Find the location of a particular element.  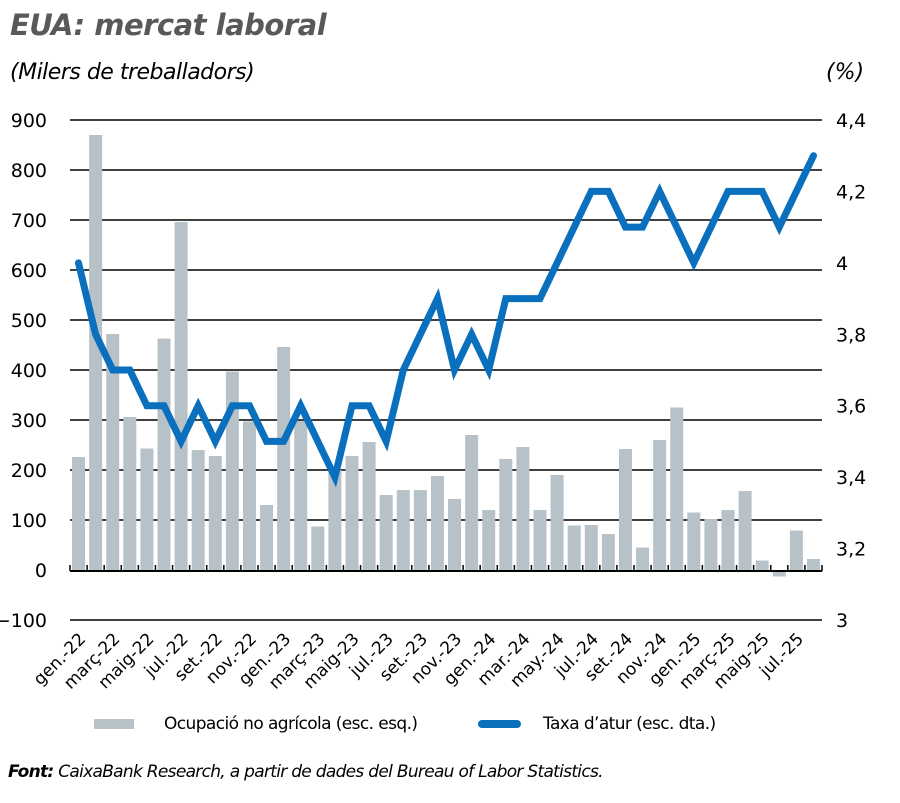

legend-label-unemployment: Taxa d’atur (esc. dta.) is located at coordinates (629, 724).